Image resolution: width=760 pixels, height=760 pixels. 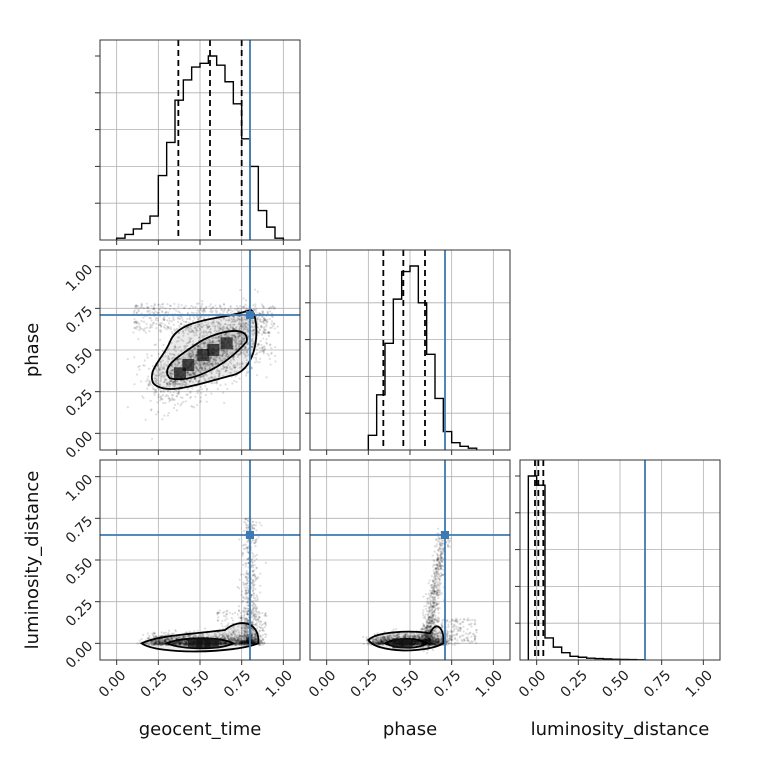 What do you see at coordinates (586, 568) in the screenshot?
I see `histogram-luminosity_distance` at bounding box center [586, 568].